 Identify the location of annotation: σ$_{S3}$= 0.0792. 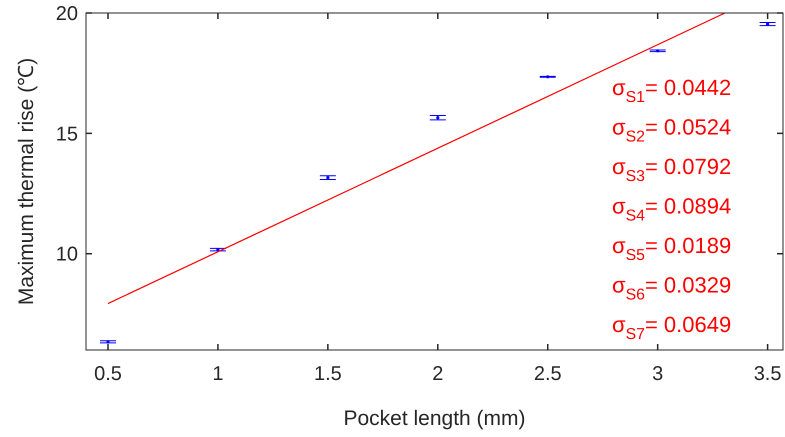
(672, 170).